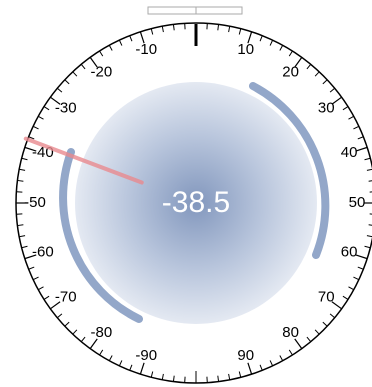 The width and height of the screenshot is (372, 387). Describe the element at coordinates (146, 49) in the screenshot. I see `scale-label: -10` at that location.